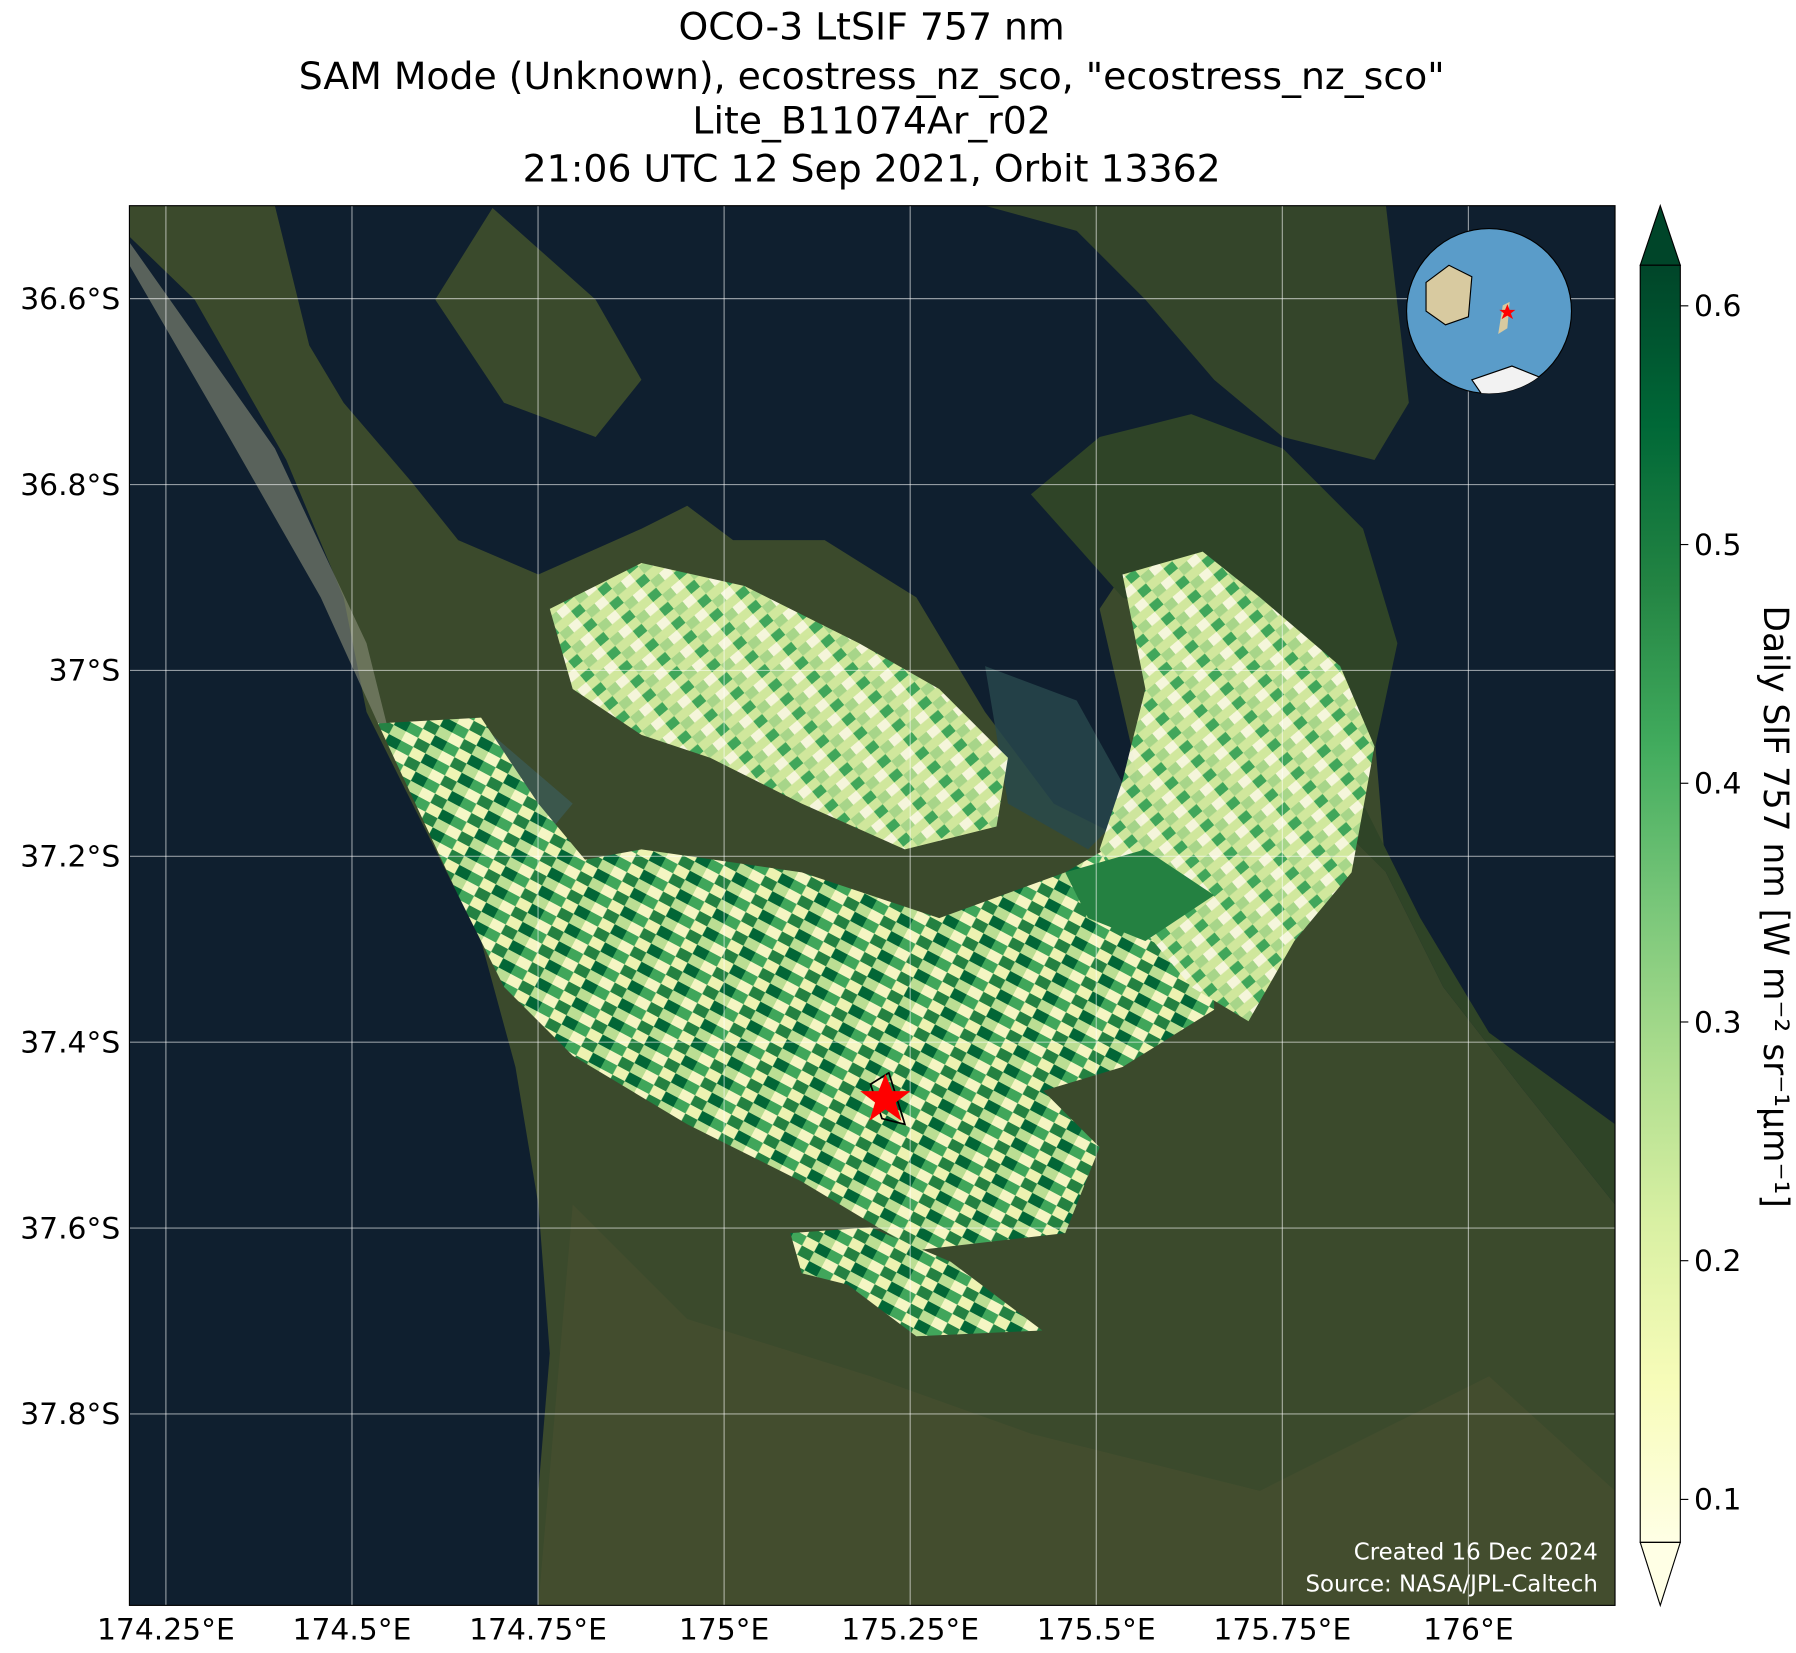 The image size is (1796, 1653). I want to click on colorbar: 0.1 0.2 0.3 0.4 0.5 0.6, so click(1690, 905).